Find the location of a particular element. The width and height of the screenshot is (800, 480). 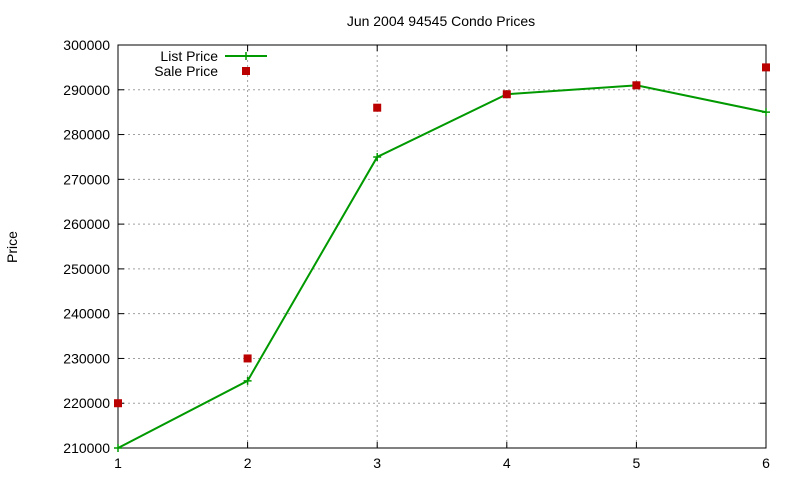

y-tick-label: 230000 is located at coordinates (86, 358).